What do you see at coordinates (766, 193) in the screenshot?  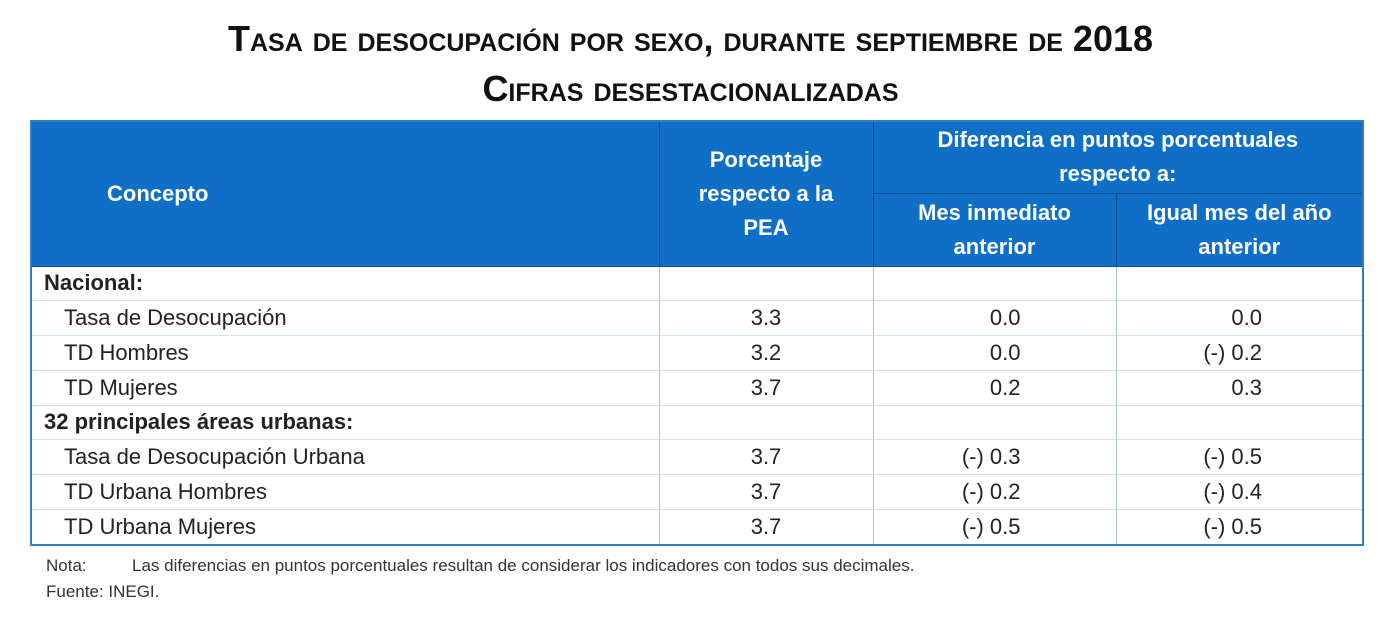 I see `column-header: Porcentaje respecto a la PEA` at bounding box center [766, 193].